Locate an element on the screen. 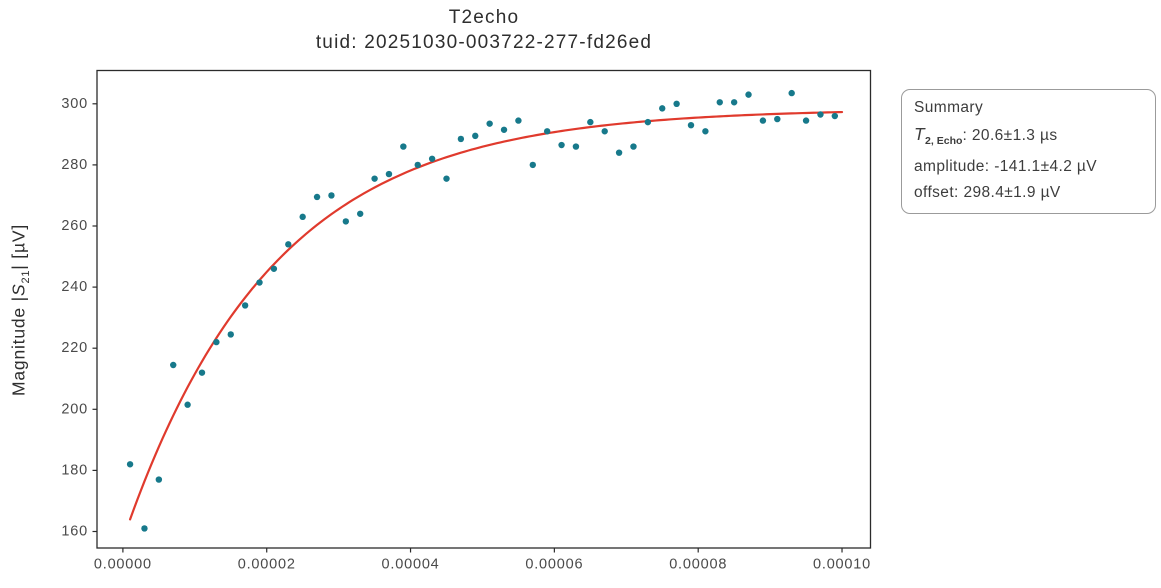 The width and height of the screenshot is (1161, 588). y-tick-label: 240 is located at coordinates (74, 287).